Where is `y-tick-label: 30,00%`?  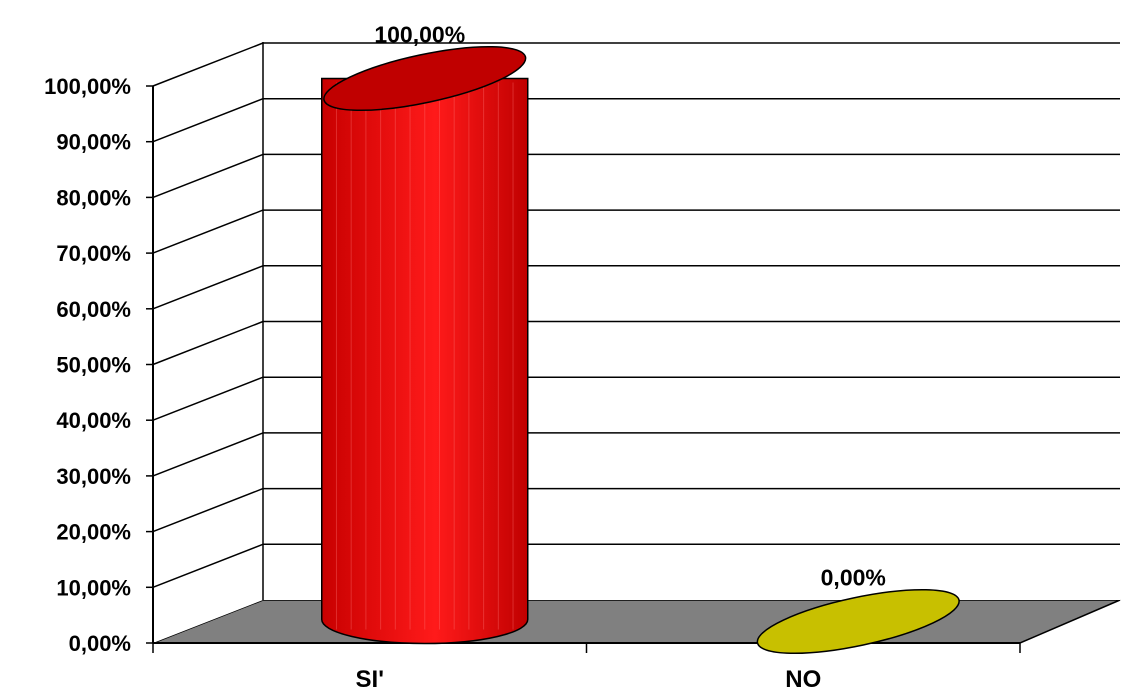
y-tick-label: 30,00% is located at coordinates (93, 476).